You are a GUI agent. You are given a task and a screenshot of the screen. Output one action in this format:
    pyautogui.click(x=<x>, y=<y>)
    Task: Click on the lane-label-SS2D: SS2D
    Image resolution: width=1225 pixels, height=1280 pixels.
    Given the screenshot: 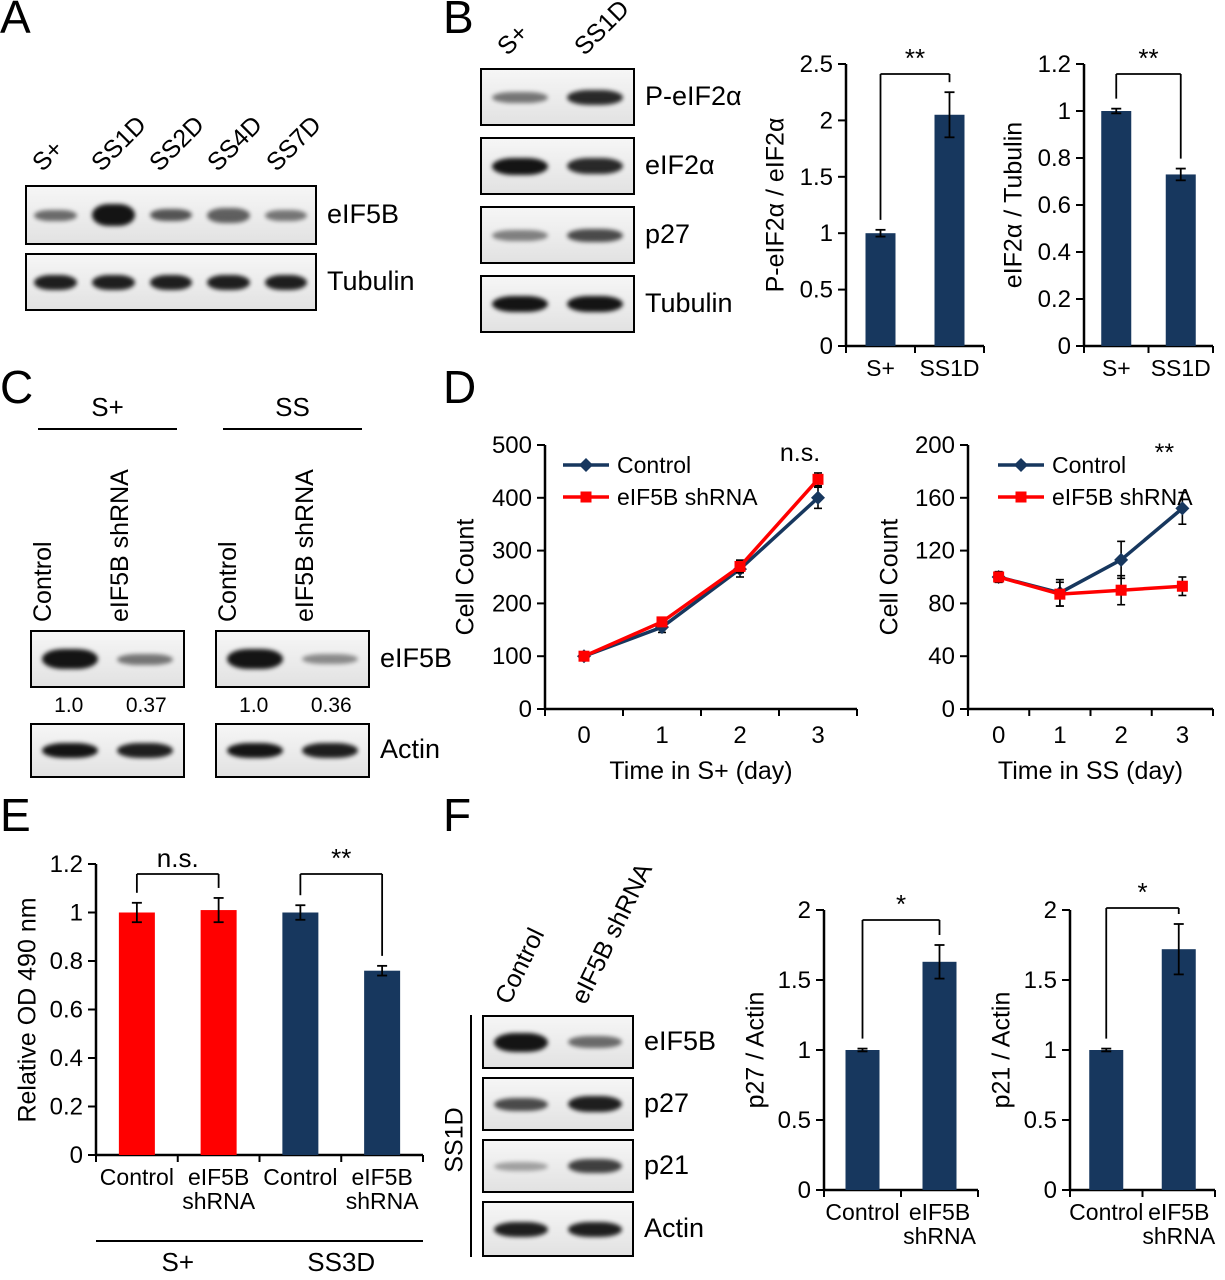 What is the action you would take?
    pyautogui.click(x=176, y=143)
    